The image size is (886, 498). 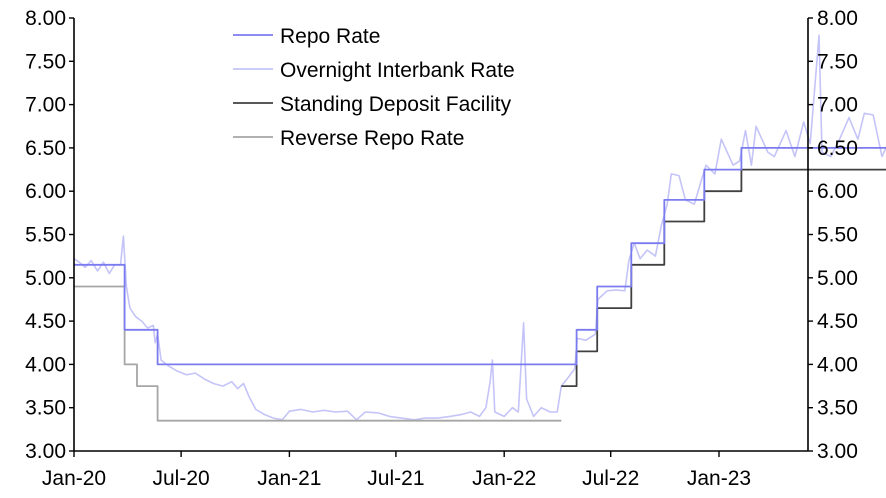 What do you see at coordinates (395, 478) in the screenshot?
I see `x-tick-label: Jul-21` at bounding box center [395, 478].